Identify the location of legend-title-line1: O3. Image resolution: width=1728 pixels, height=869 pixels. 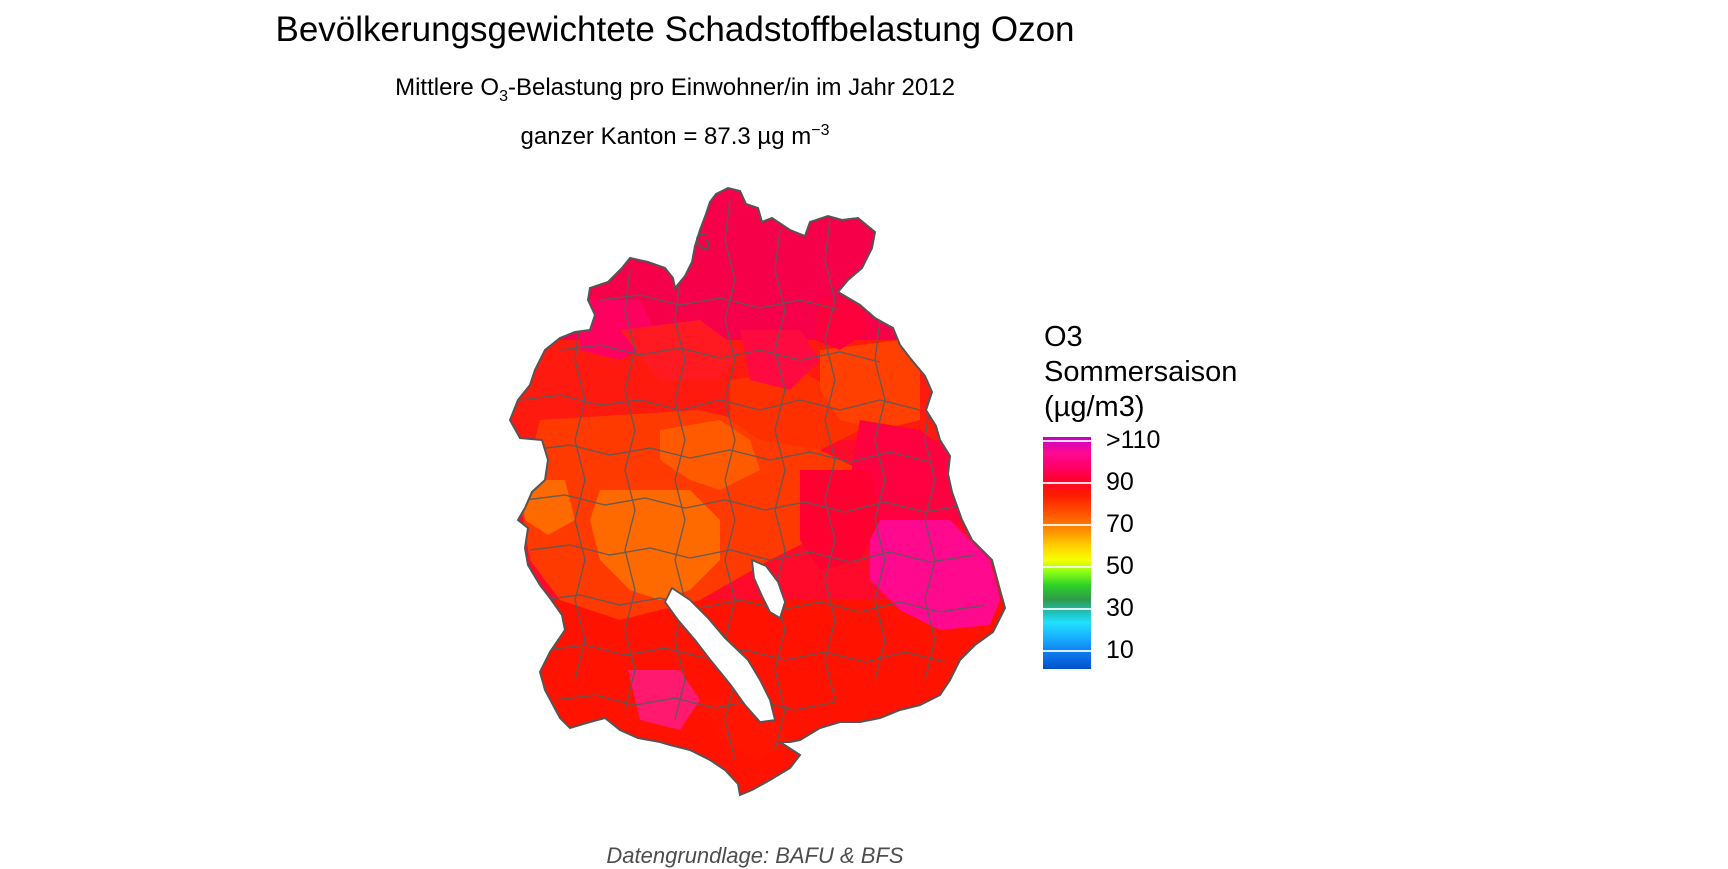
(1063, 337).